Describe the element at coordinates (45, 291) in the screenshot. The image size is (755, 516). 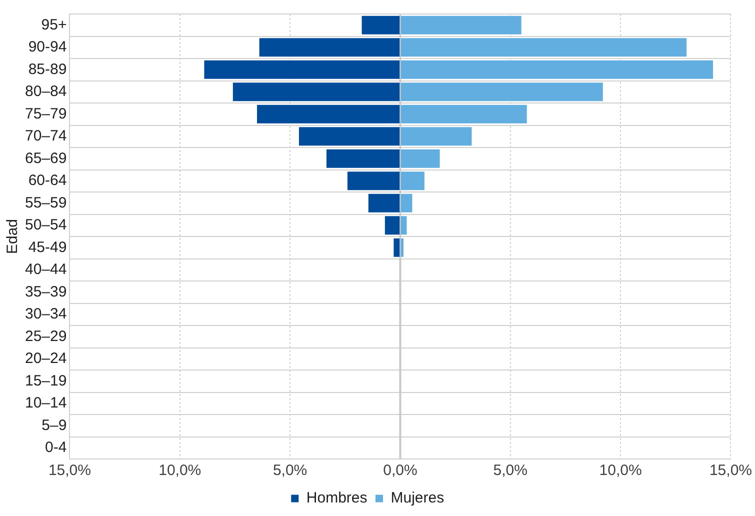
I see `y-tick-label: 35–39` at that location.